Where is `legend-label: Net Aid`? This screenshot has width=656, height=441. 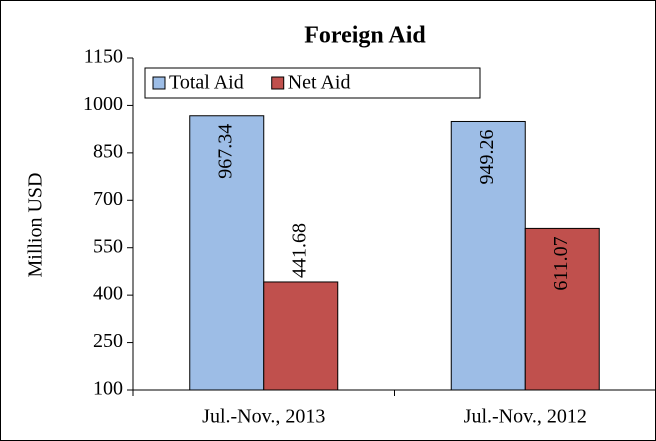 legend-label: Net Aid is located at coordinates (319, 83).